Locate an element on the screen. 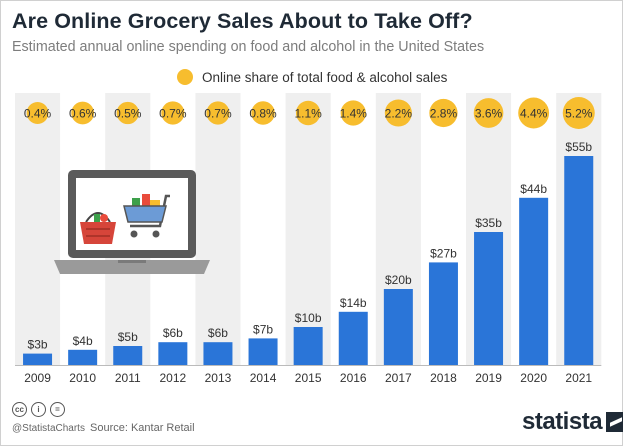  x-axis-label: 2015 is located at coordinates (308, 378).